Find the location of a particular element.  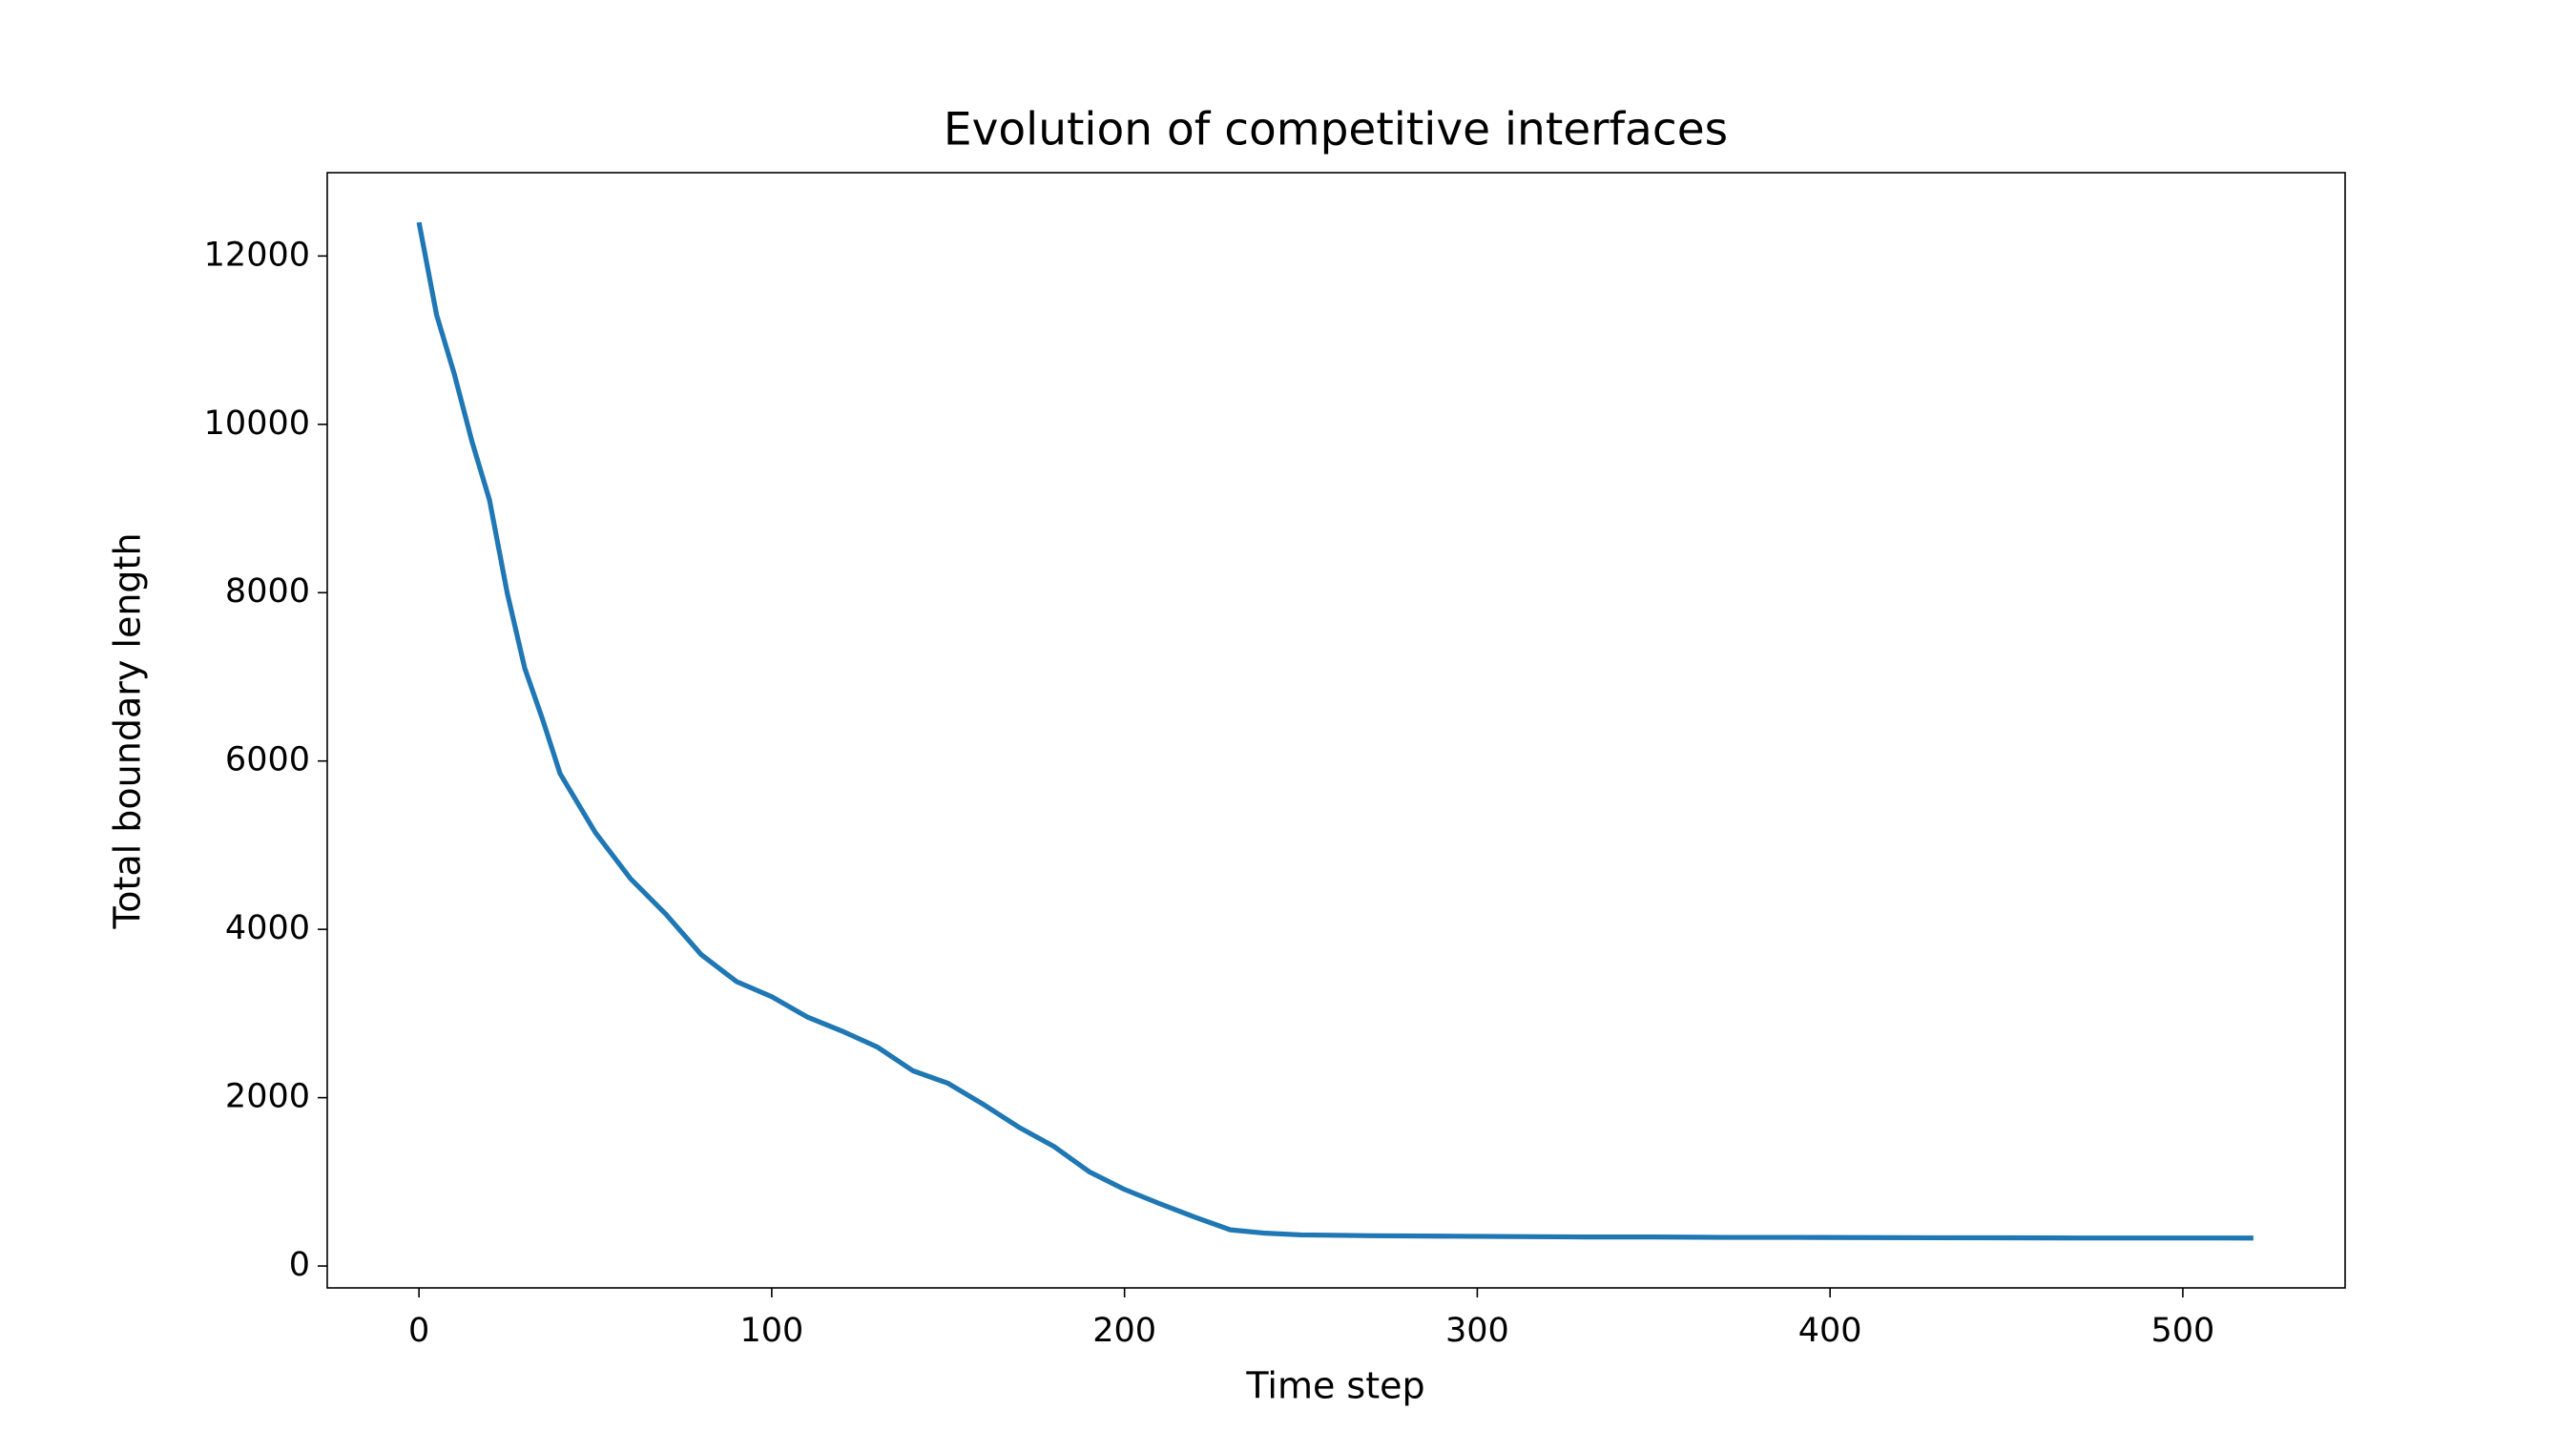

y-tick-label: 8000 is located at coordinates (267, 591).